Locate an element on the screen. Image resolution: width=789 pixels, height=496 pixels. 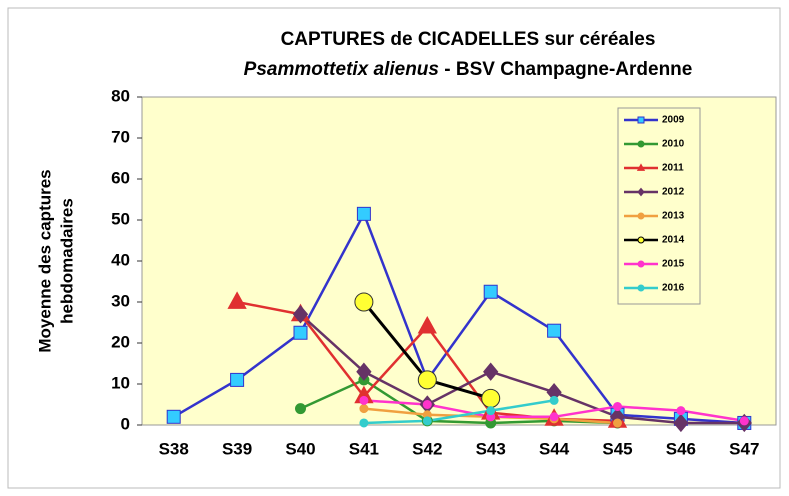
legend: 2009 2010 2011 2012 2013 2014 2015 2016 is located at coordinates (659, 206).